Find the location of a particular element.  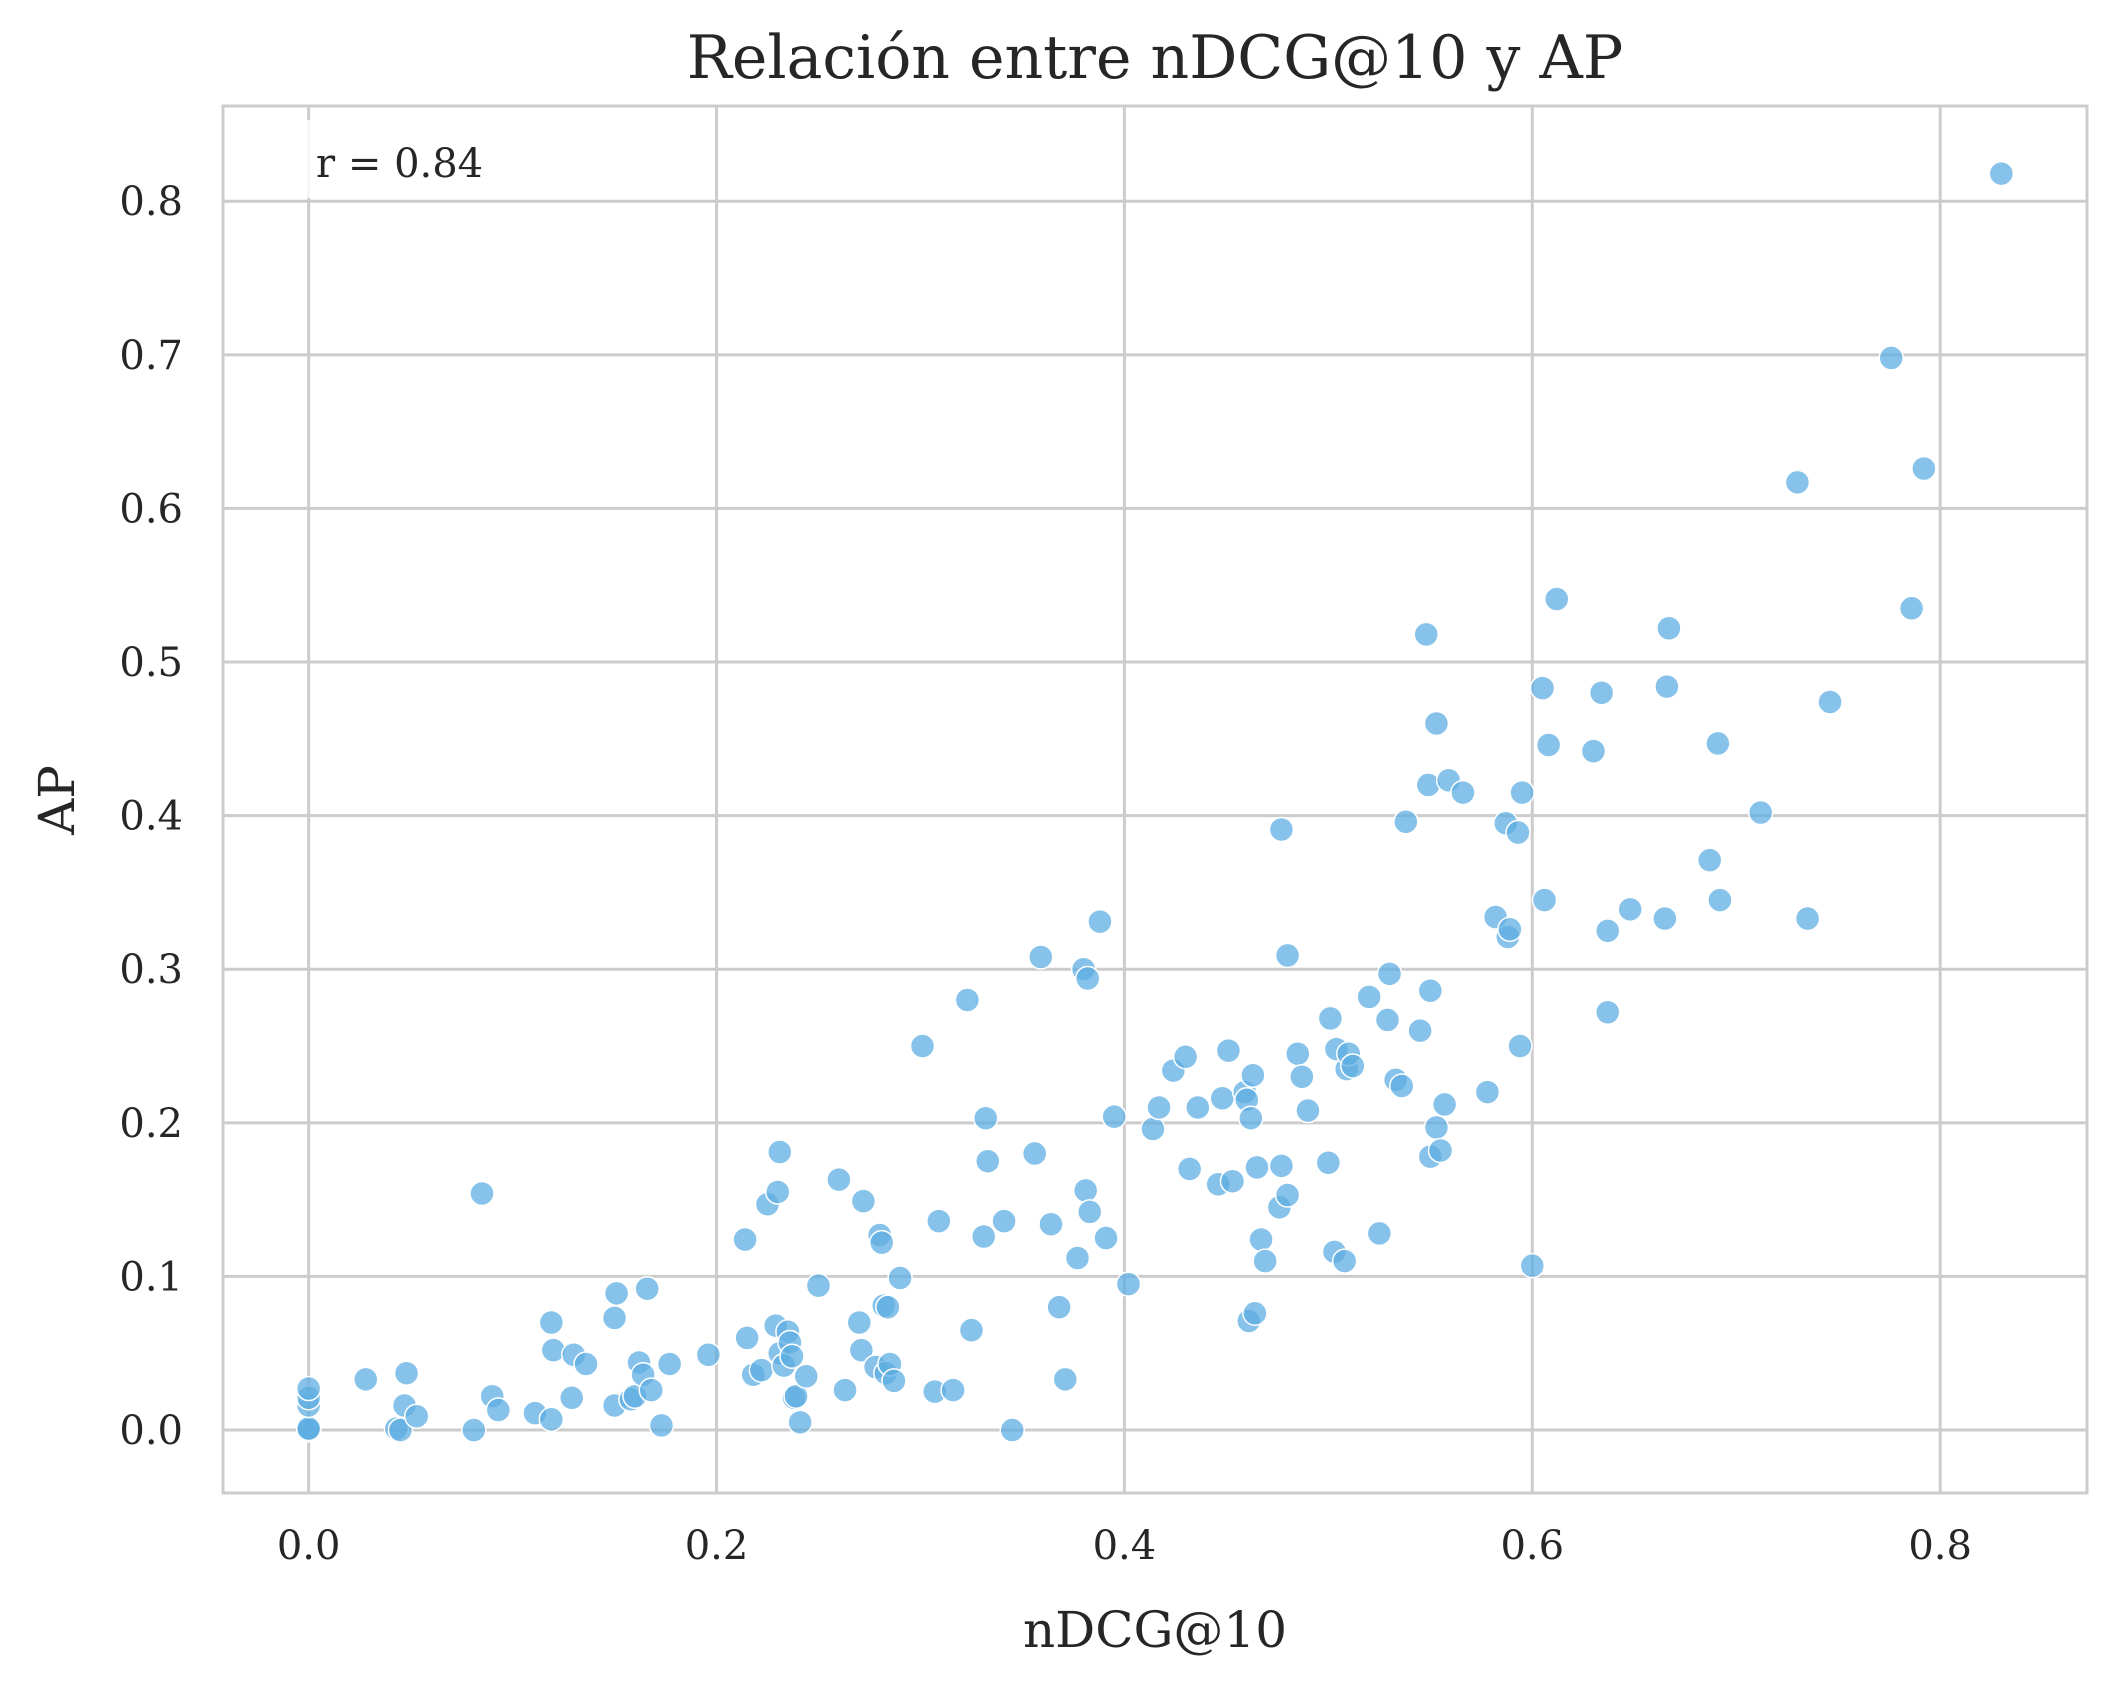

x-tick-label: 0.6 is located at coordinates (1532, 1546).